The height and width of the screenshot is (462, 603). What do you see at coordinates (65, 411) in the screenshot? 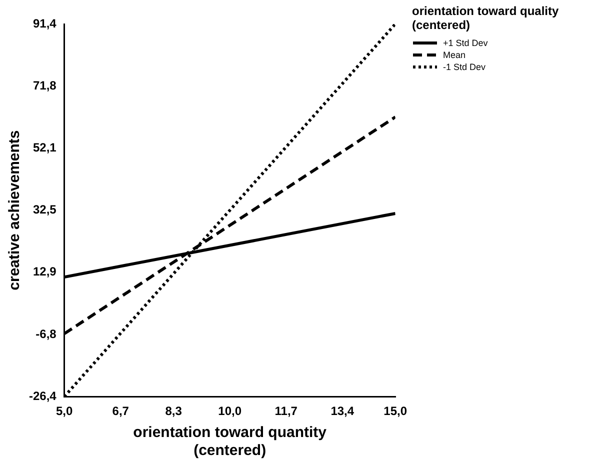
I see `x-tick-label: 5,0` at bounding box center [65, 411].